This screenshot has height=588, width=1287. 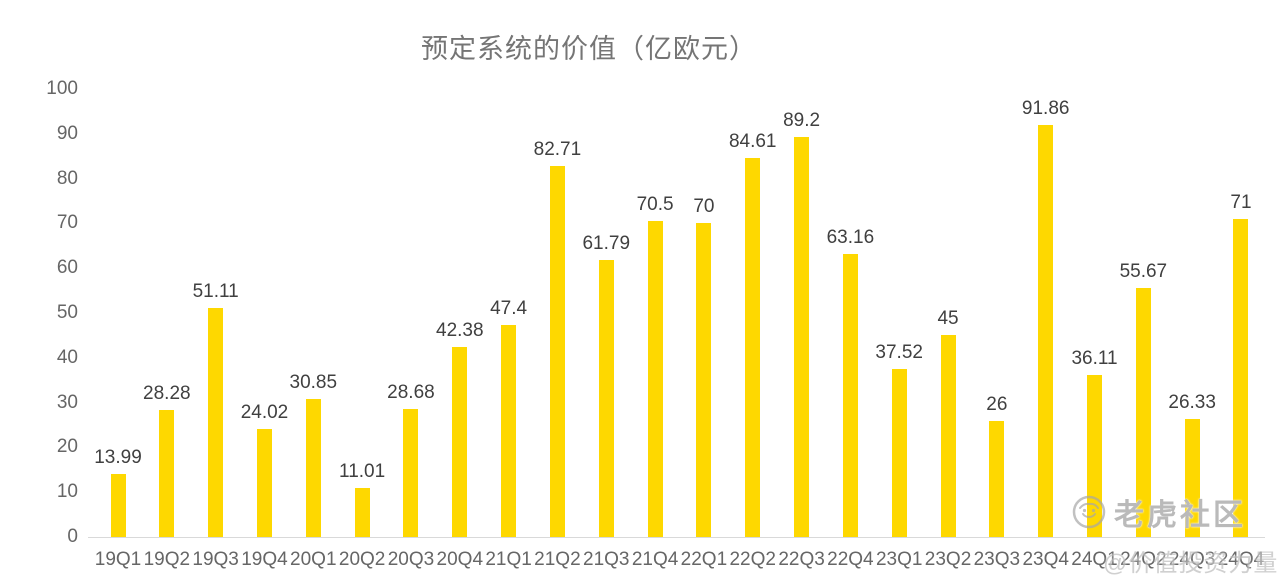 I want to click on y-tick-label: 70, so click(x=67, y=223).